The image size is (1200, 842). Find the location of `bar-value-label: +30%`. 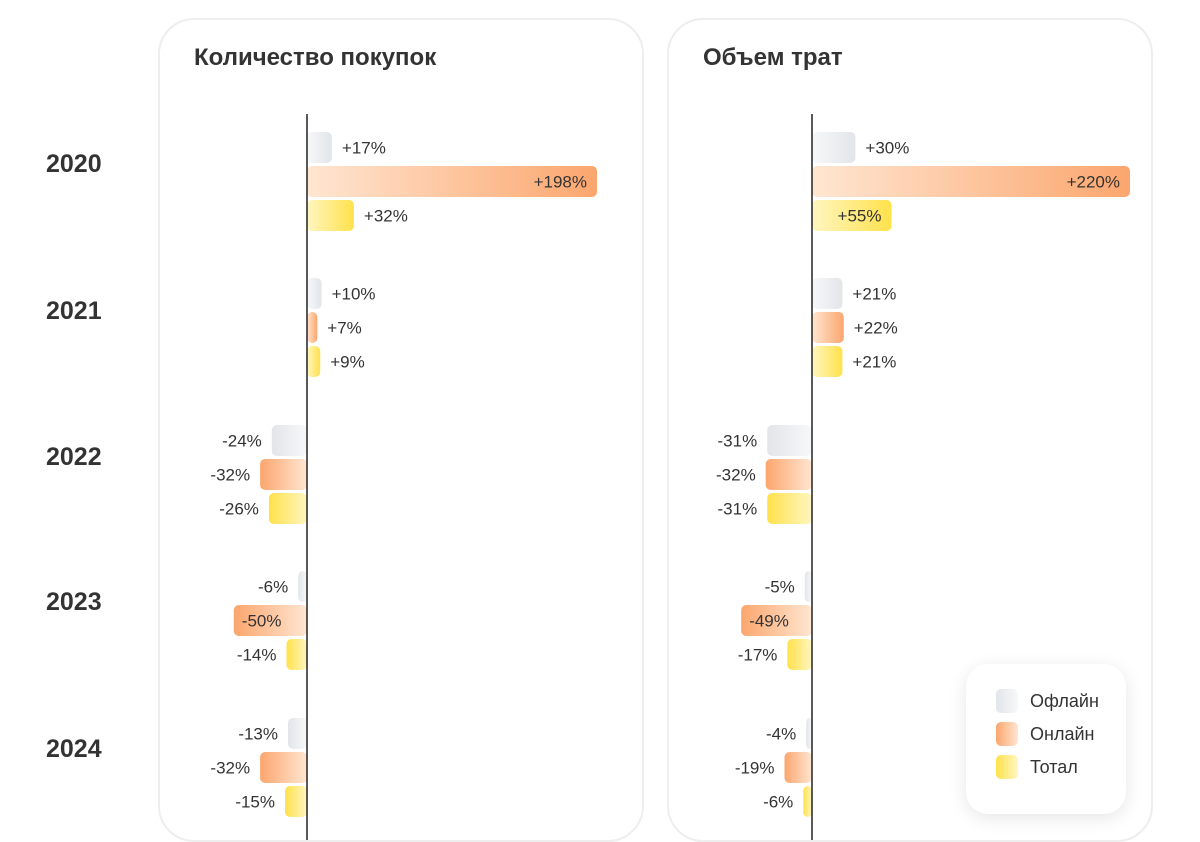

bar-value-label: +30% is located at coordinates (887, 148).